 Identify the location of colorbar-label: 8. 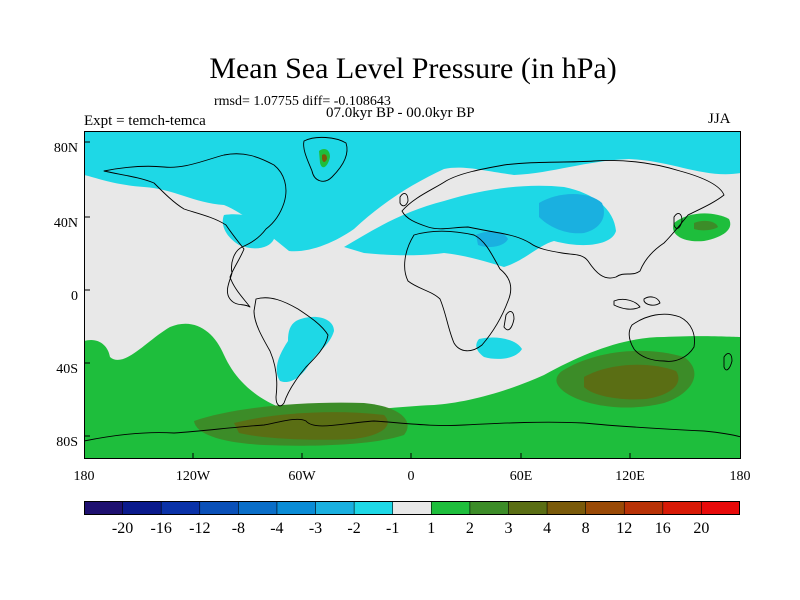
(585, 528).